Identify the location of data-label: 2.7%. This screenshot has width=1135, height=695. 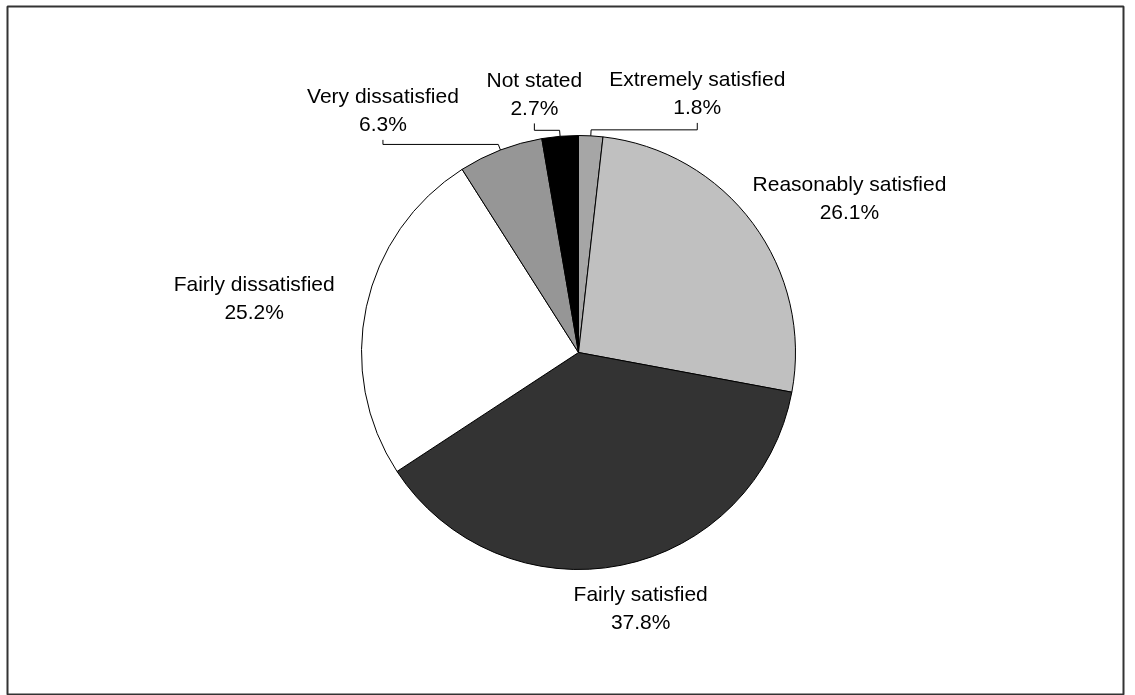
(534, 107).